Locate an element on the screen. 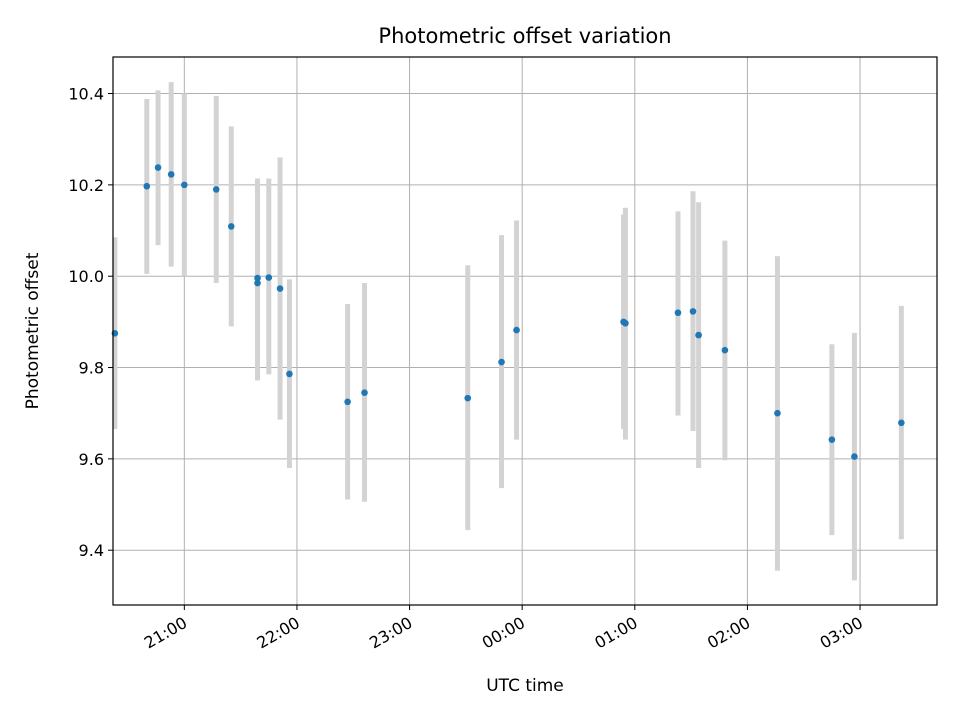  y-axis-ticks: 9.4 9.6 9.8 10.0 10.2 10.4 is located at coordinates (90, 322).